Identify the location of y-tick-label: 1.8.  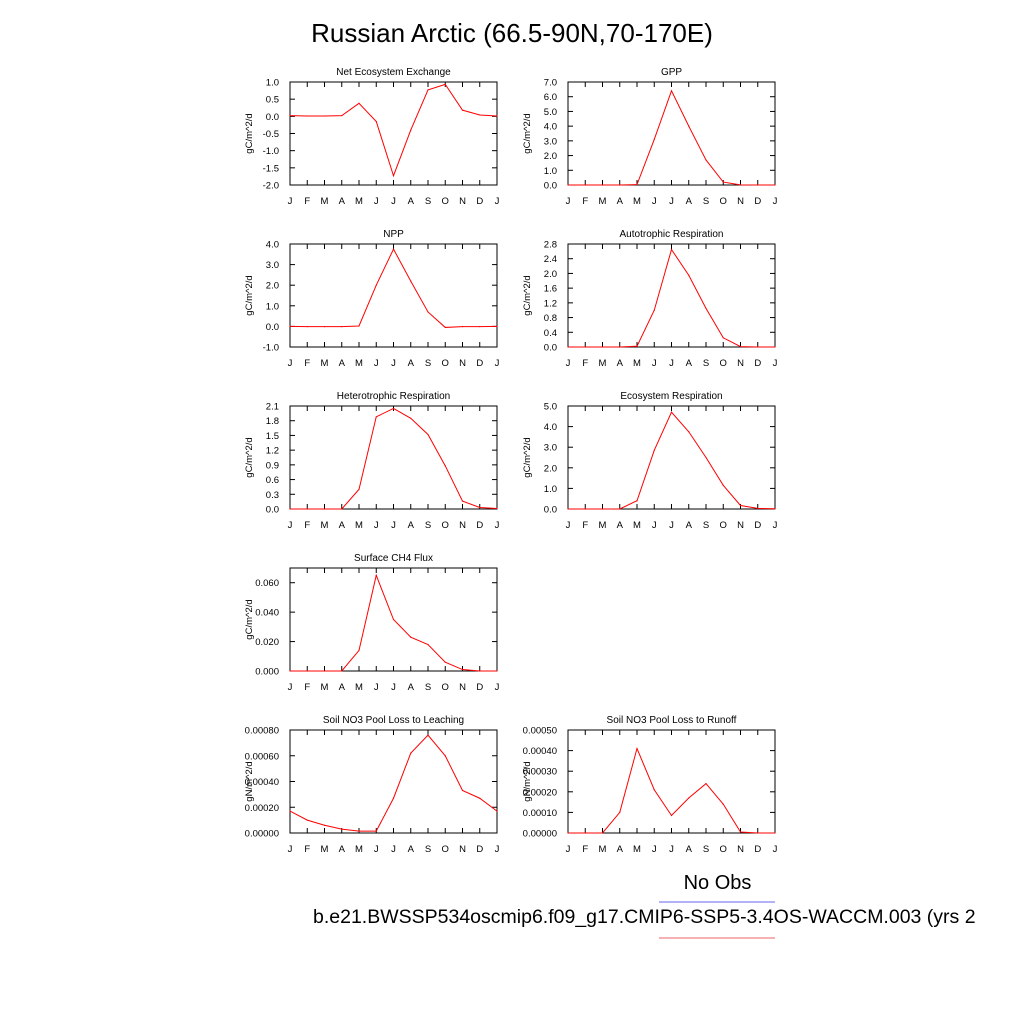
(272, 421).